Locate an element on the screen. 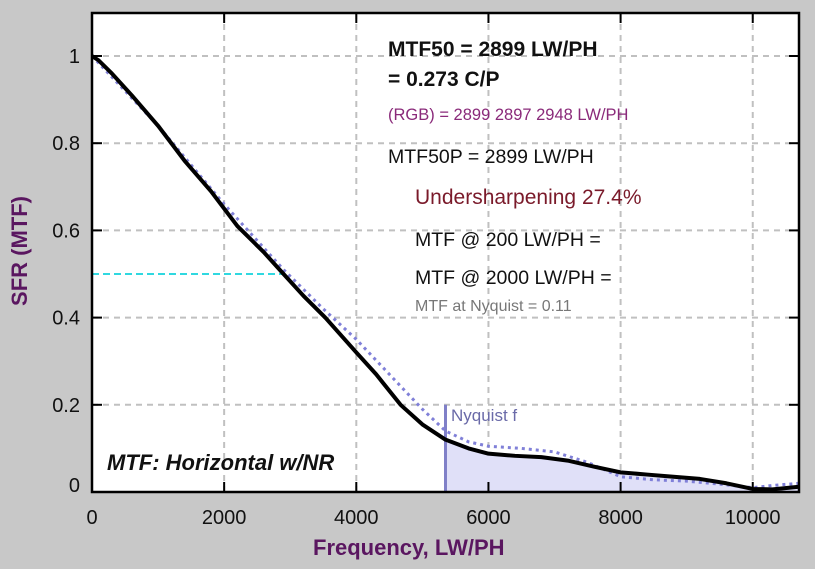 This screenshot has height=569, width=815. x-tick-label: 10000 is located at coordinates (753, 518).